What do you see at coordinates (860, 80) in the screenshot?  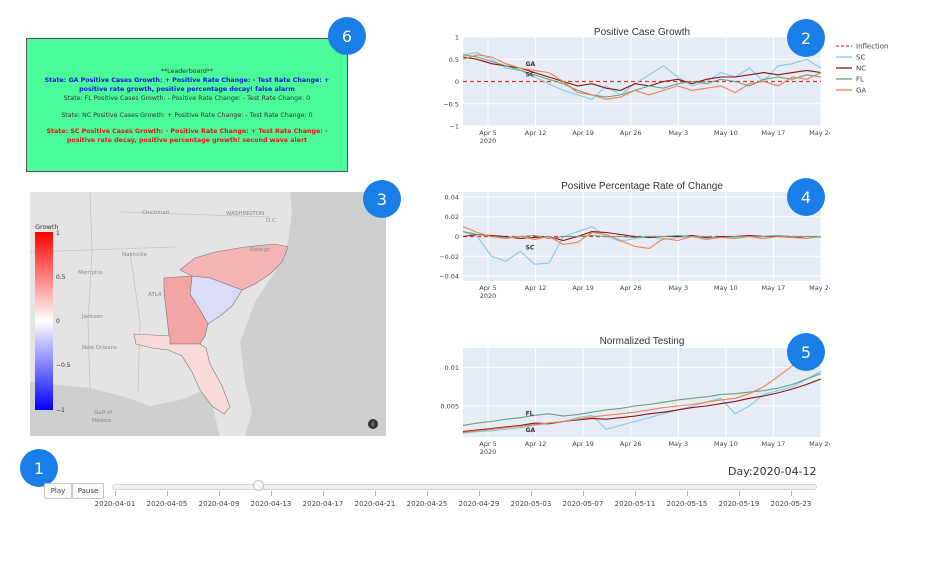 I see `legend-item: FL` at bounding box center [860, 80].